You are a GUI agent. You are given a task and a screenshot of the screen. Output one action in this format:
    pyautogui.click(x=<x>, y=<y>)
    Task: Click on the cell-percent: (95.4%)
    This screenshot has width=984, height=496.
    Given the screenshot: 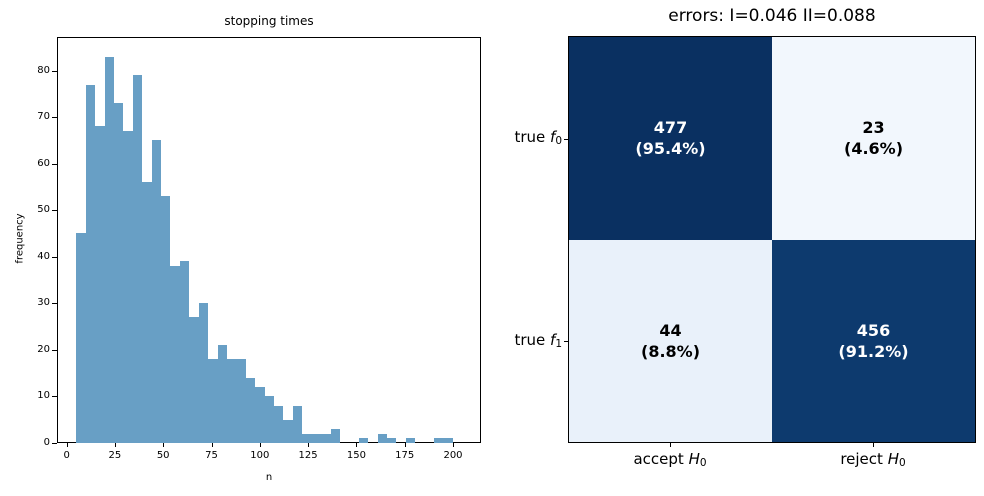 What is the action you would take?
    pyautogui.click(x=670, y=149)
    